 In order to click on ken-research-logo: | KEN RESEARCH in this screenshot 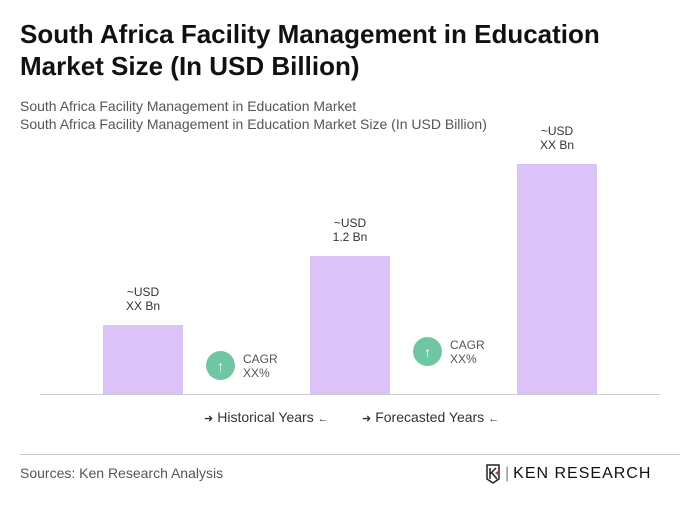, I will do `click(568, 474)`.